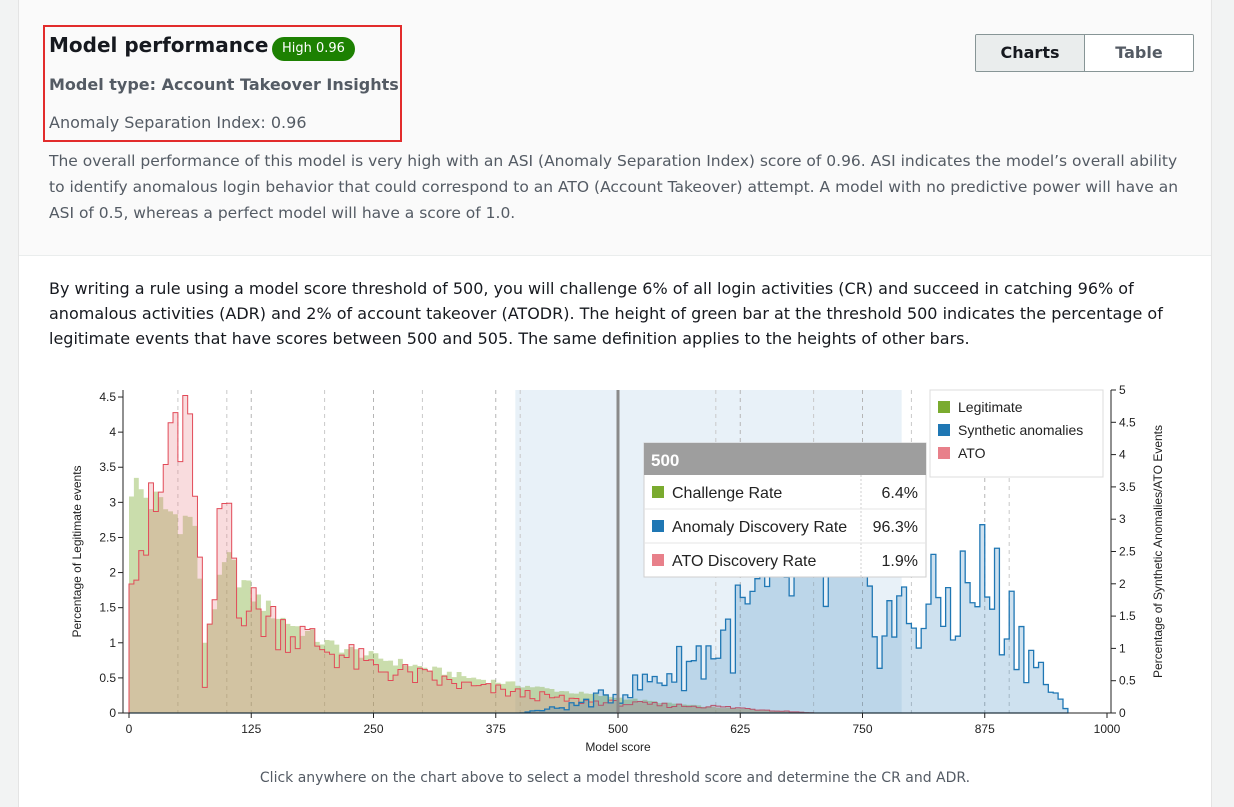 This screenshot has width=1234, height=807. Describe the element at coordinates (112, 713) in the screenshot. I see `y-tick-label: 0` at that location.